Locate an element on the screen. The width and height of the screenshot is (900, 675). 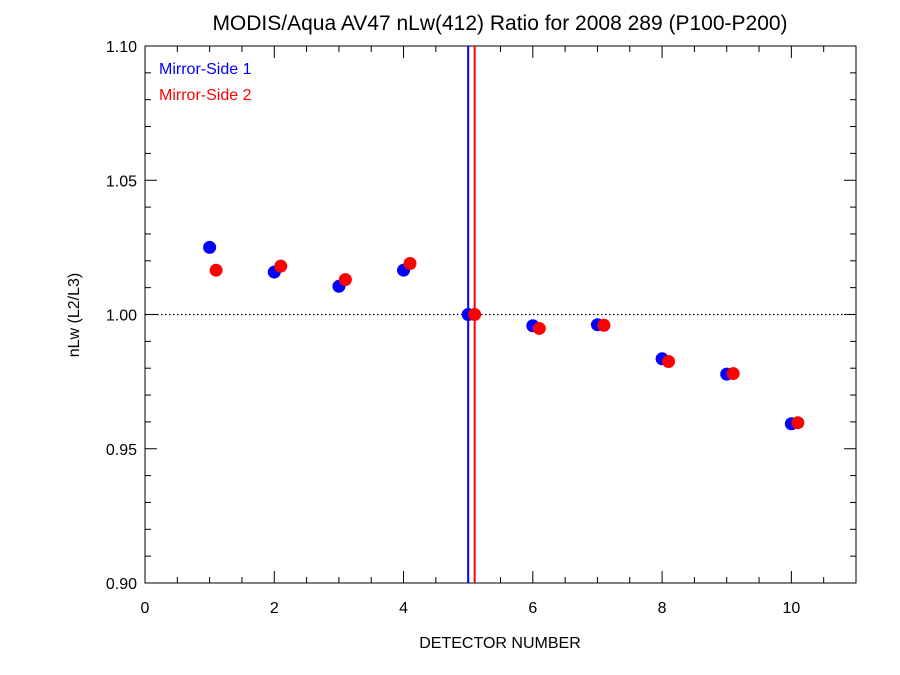
y-tick-label: 1.05 is located at coordinates (121, 181).